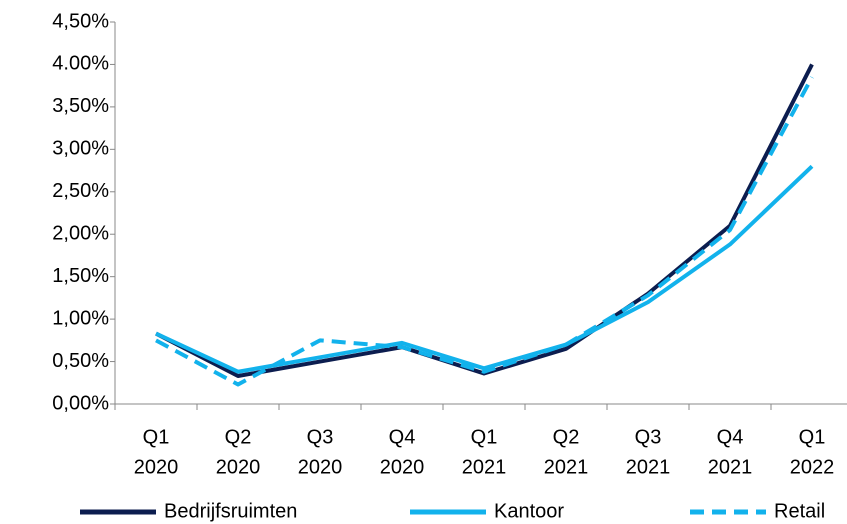  Describe the element at coordinates (80, 318) in the screenshot. I see `y-tick-label: 1,00%` at that location.